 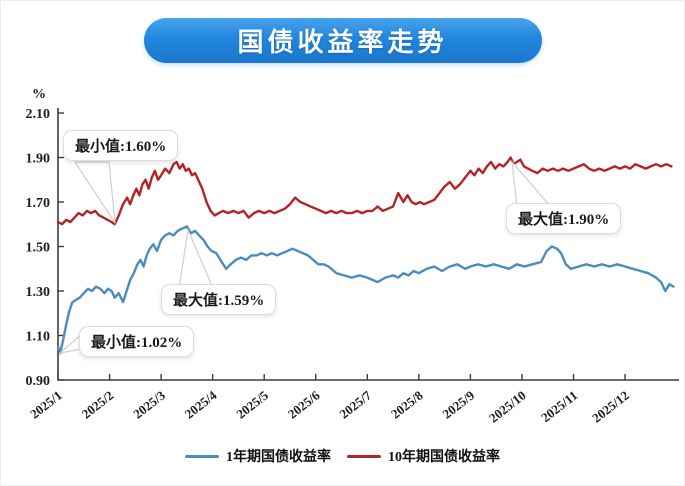 What do you see at coordinates (564, 218) in the screenshot?
I see `annotation-max-10y: 最大值:1.90%` at bounding box center [564, 218].